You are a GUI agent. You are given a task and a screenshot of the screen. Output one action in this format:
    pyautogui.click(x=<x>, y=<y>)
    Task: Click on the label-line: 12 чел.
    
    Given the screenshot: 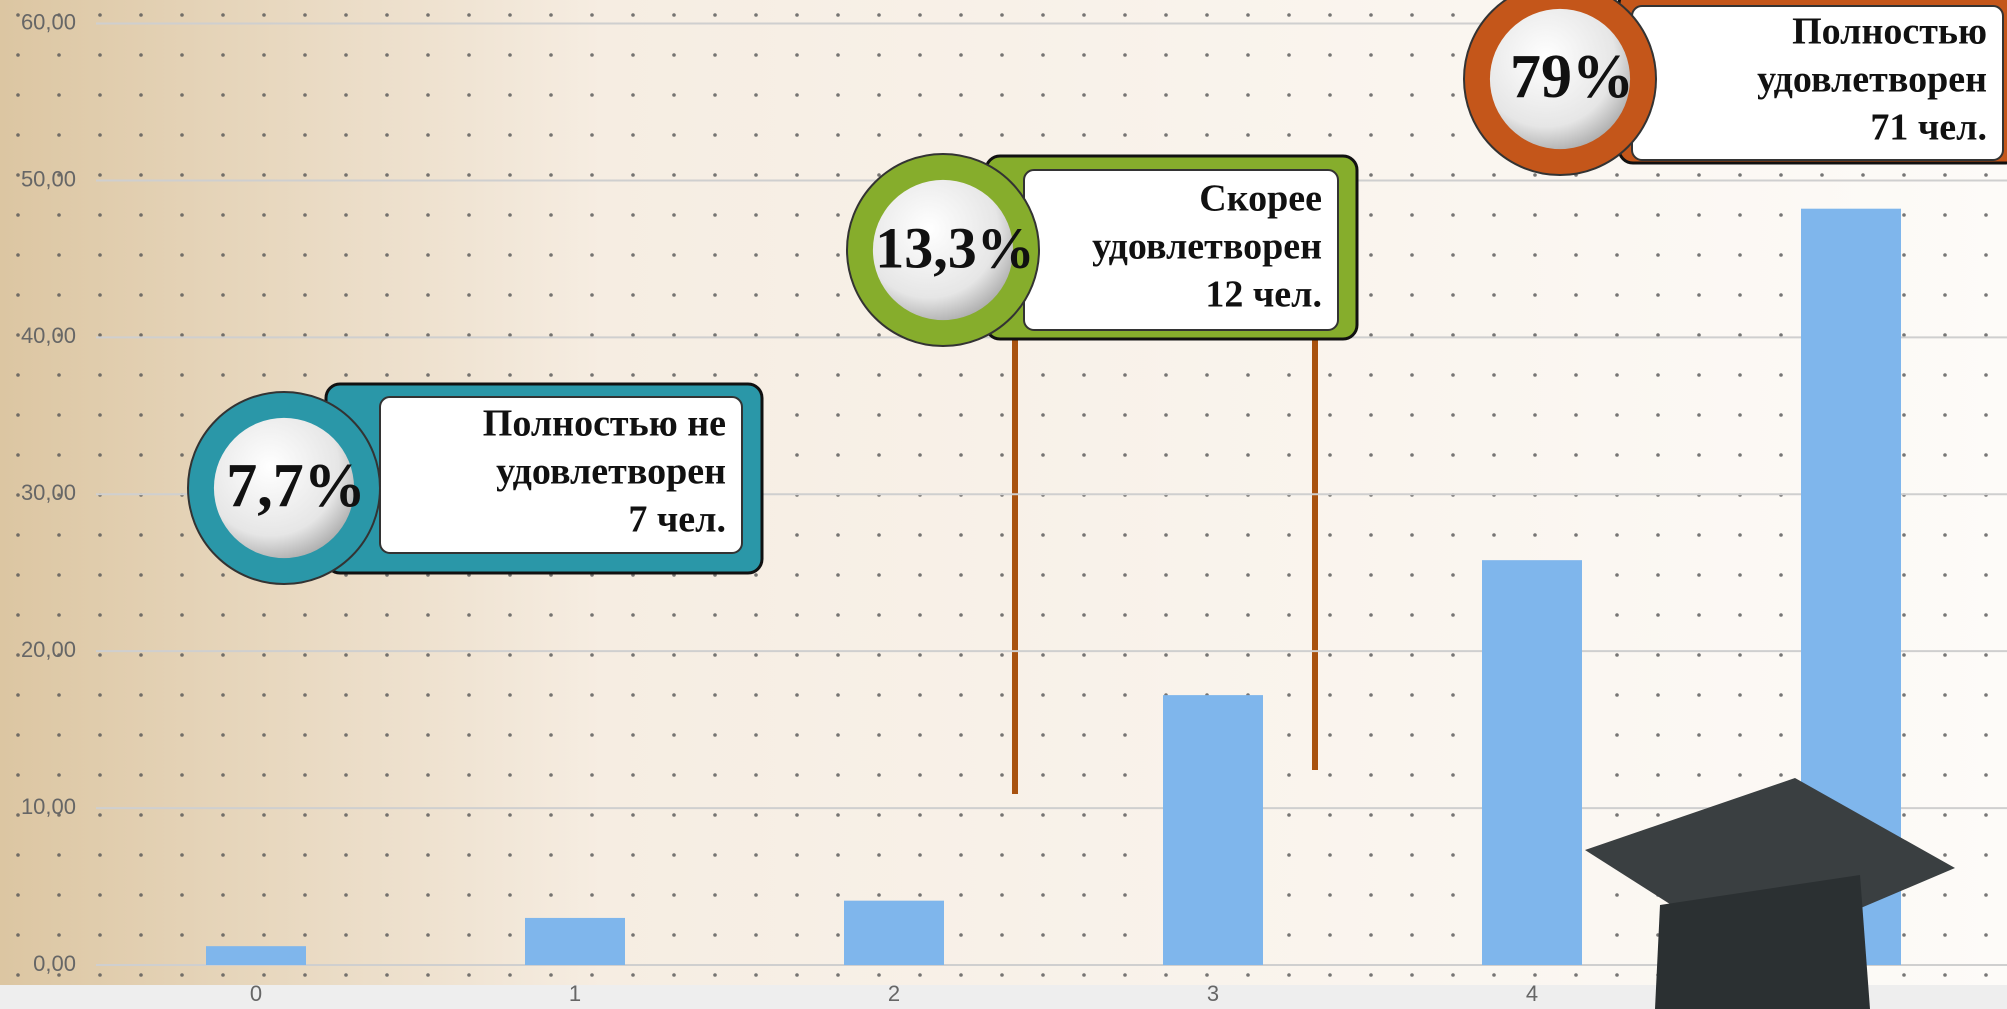 What is the action you would take?
    pyautogui.click(x=1263, y=295)
    